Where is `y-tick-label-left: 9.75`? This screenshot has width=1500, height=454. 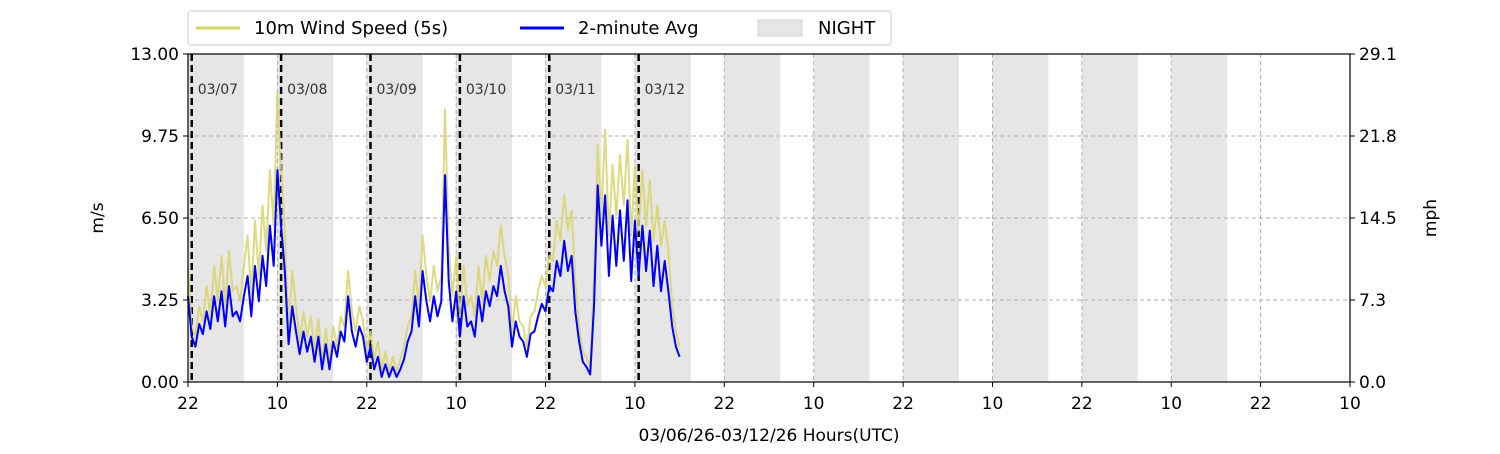
y-tick-label-left: 9.75 is located at coordinates (160, 137).